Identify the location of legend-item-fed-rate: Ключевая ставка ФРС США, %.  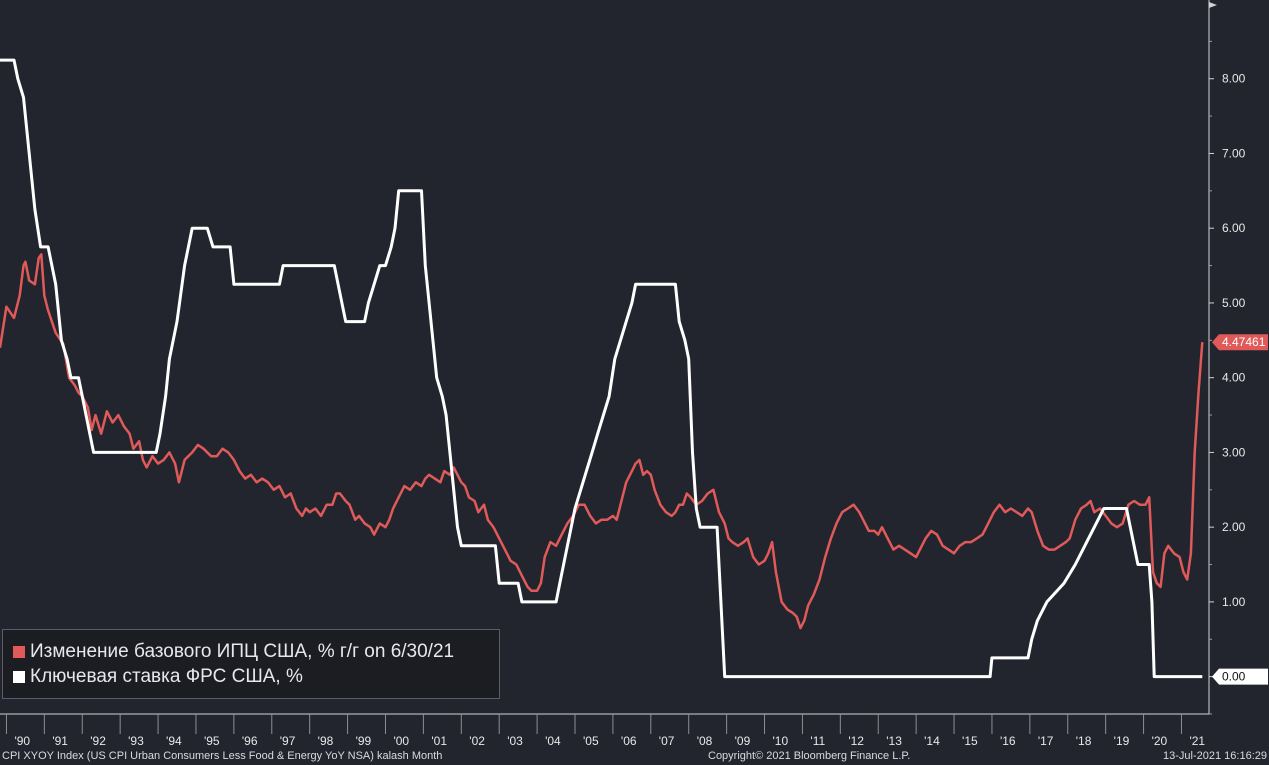
(158, 677).